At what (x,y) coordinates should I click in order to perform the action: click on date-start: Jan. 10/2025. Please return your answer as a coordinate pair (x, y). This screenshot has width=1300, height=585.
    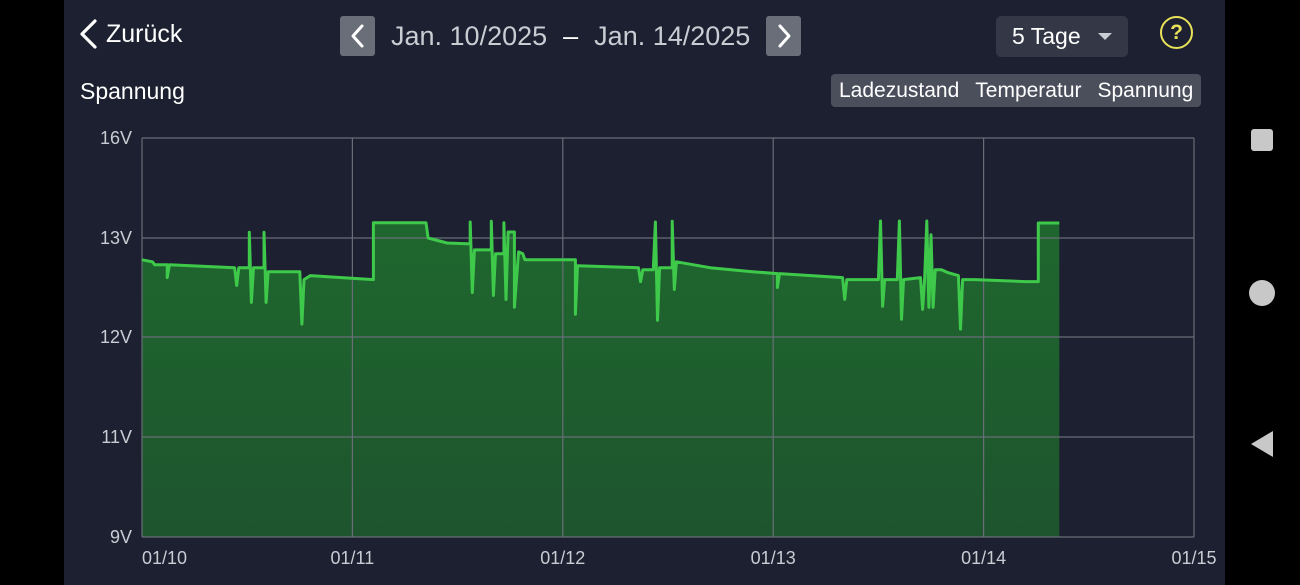
    Looking at the image, I should click on (469, 35).